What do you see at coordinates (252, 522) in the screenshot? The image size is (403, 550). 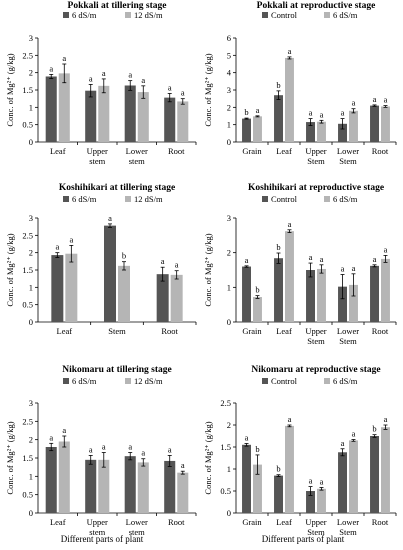 I see `x-tick-label: Grain` at bounding box center [252, 522].